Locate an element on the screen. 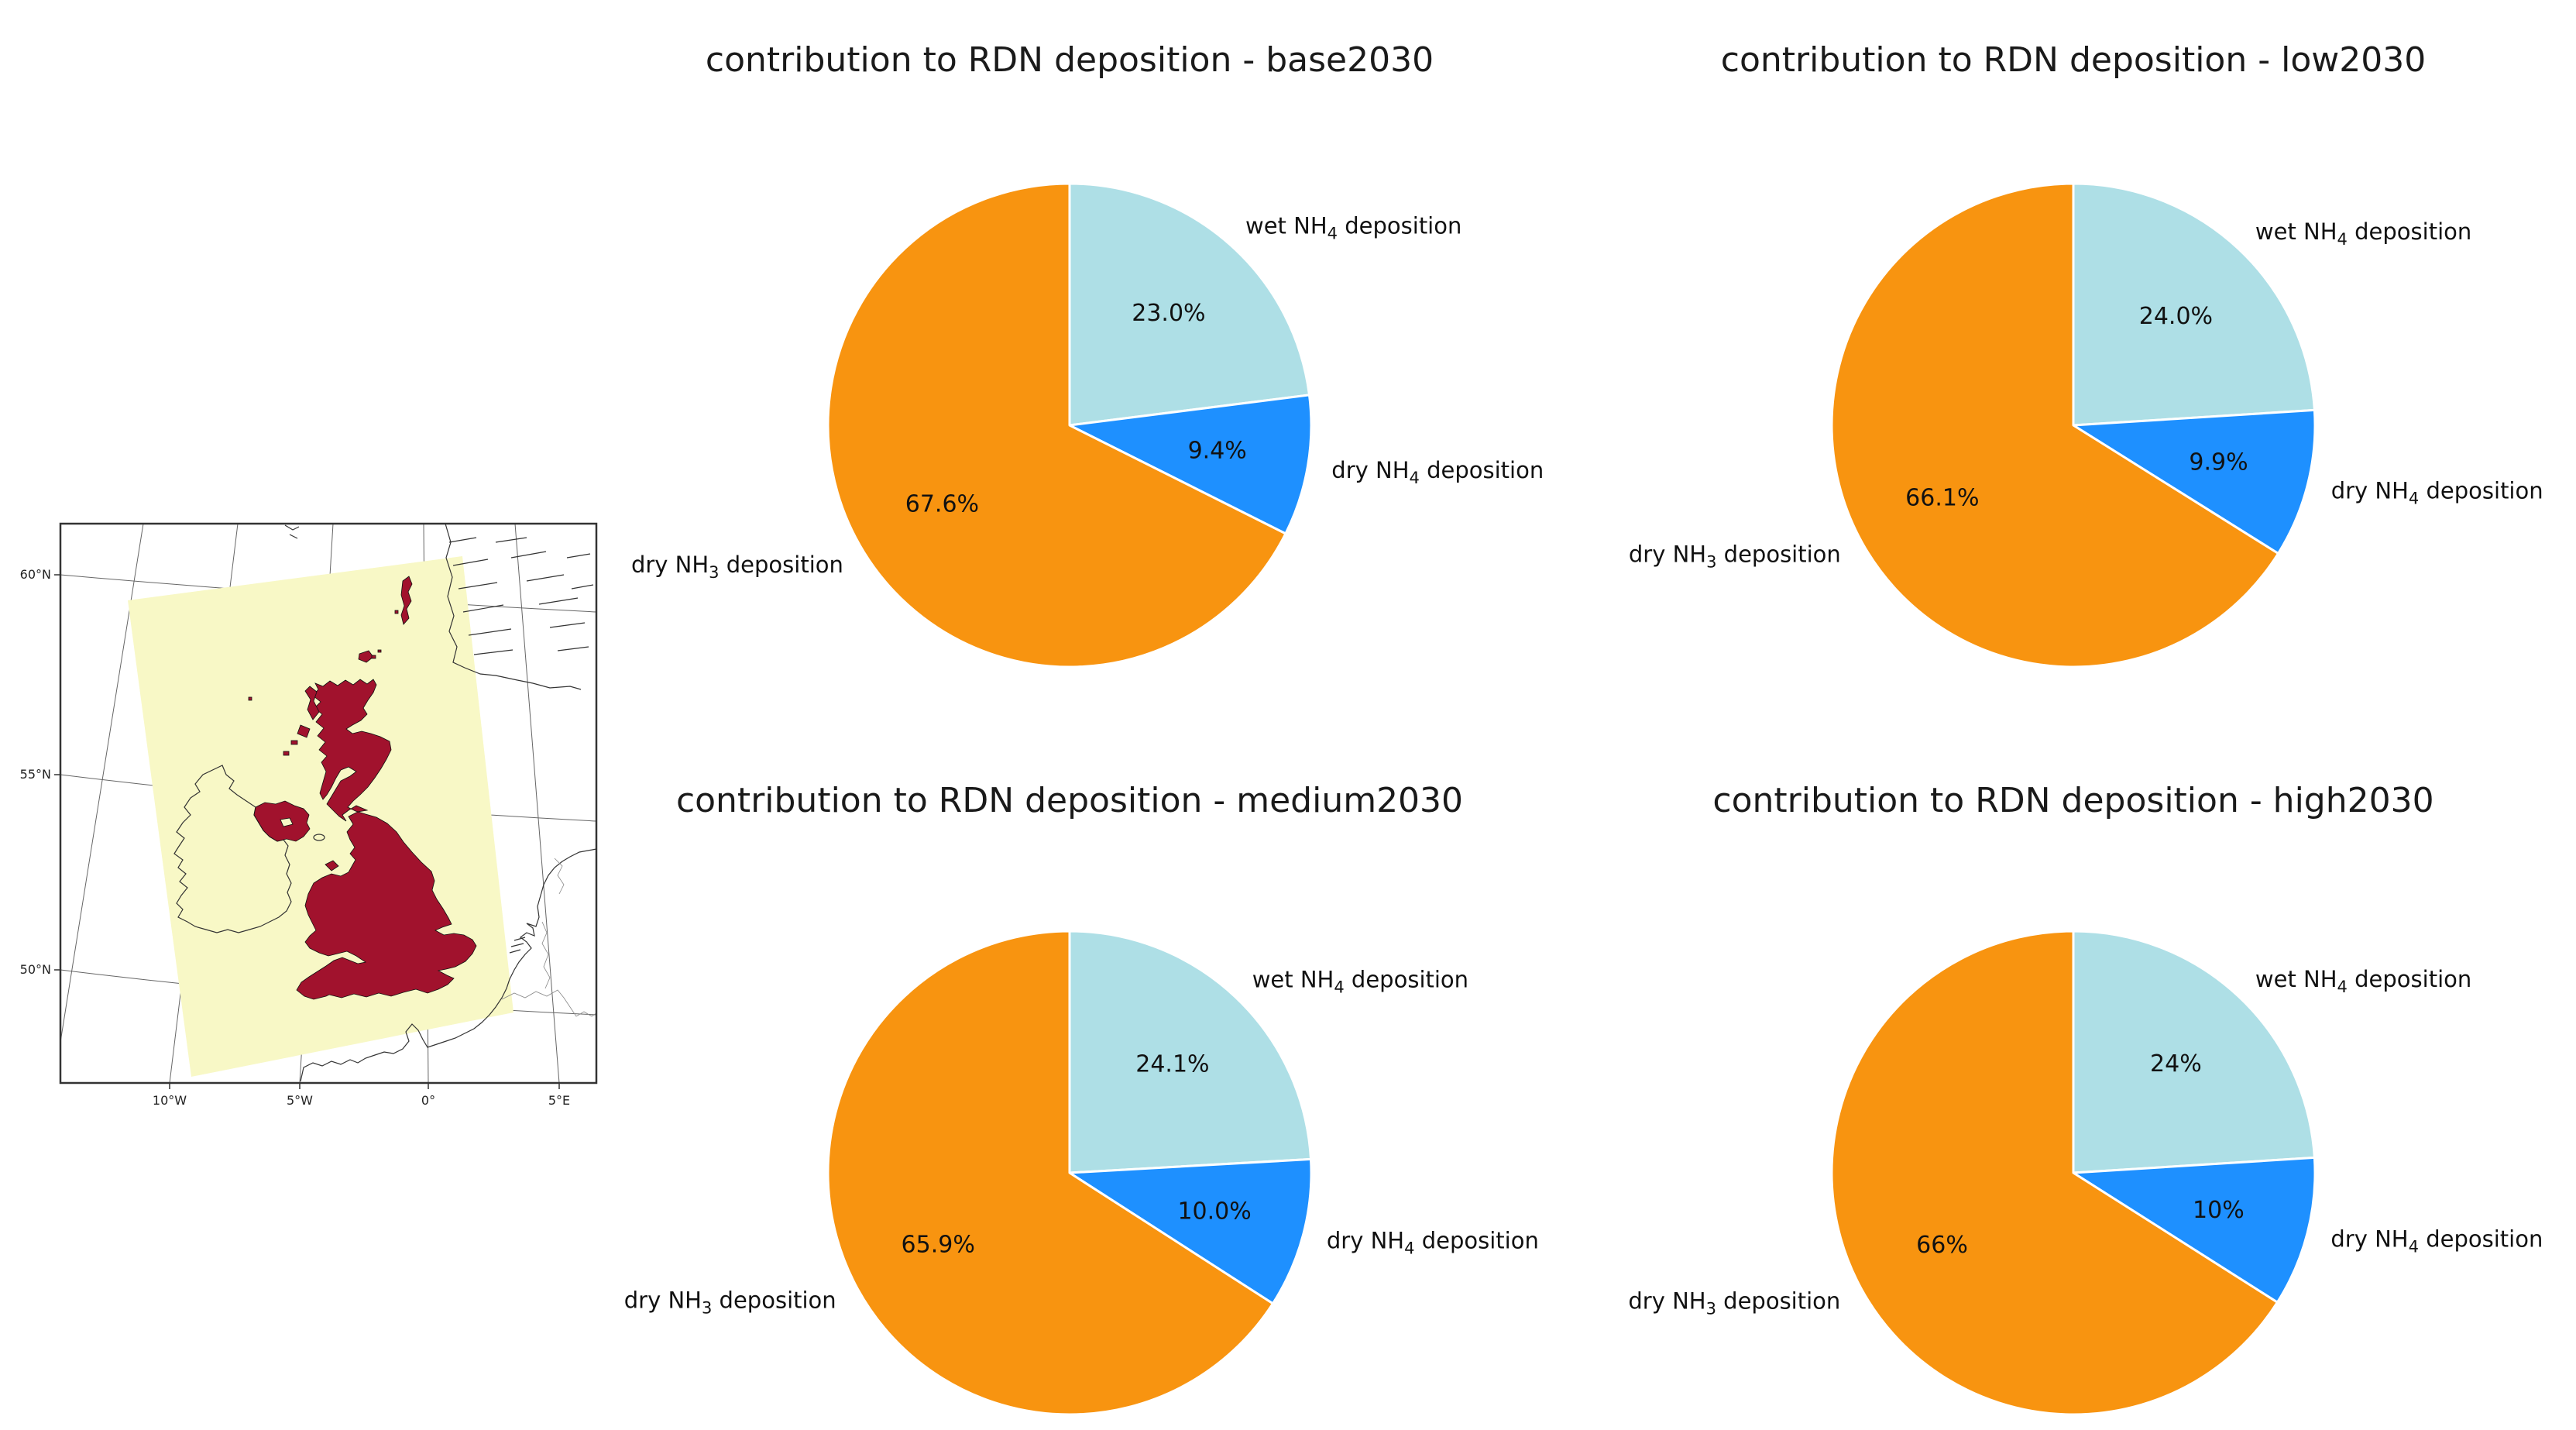 The image size is (2576, 1430). map-frame is located at coordinates (328, 803).